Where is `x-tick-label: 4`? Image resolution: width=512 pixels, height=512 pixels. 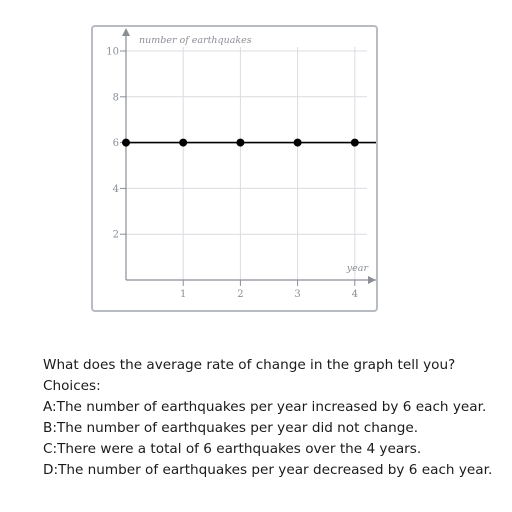 x-tick-label: 4 is located at coordinates (355, 294).